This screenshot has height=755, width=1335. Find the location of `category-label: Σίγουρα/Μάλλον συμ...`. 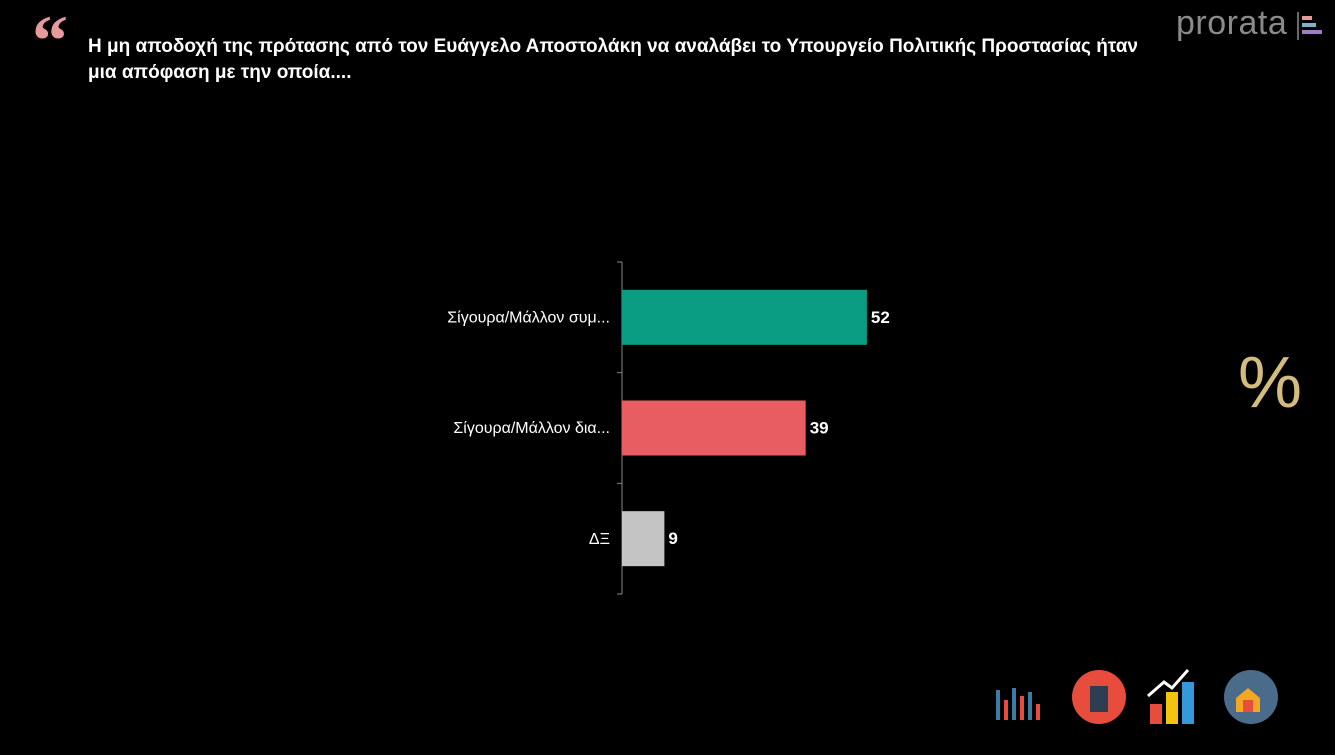

category-label: Σίγουρα/Μάλλον συμ... is located at coordinates (528, 318).